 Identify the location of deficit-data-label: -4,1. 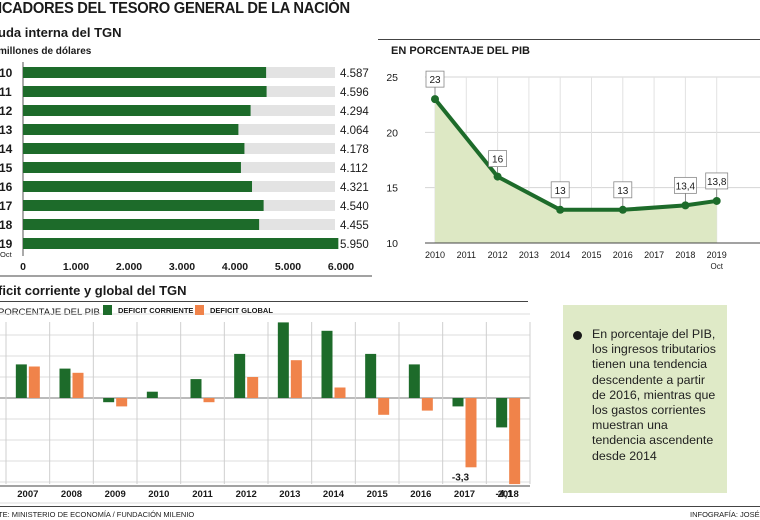
(505, 494).